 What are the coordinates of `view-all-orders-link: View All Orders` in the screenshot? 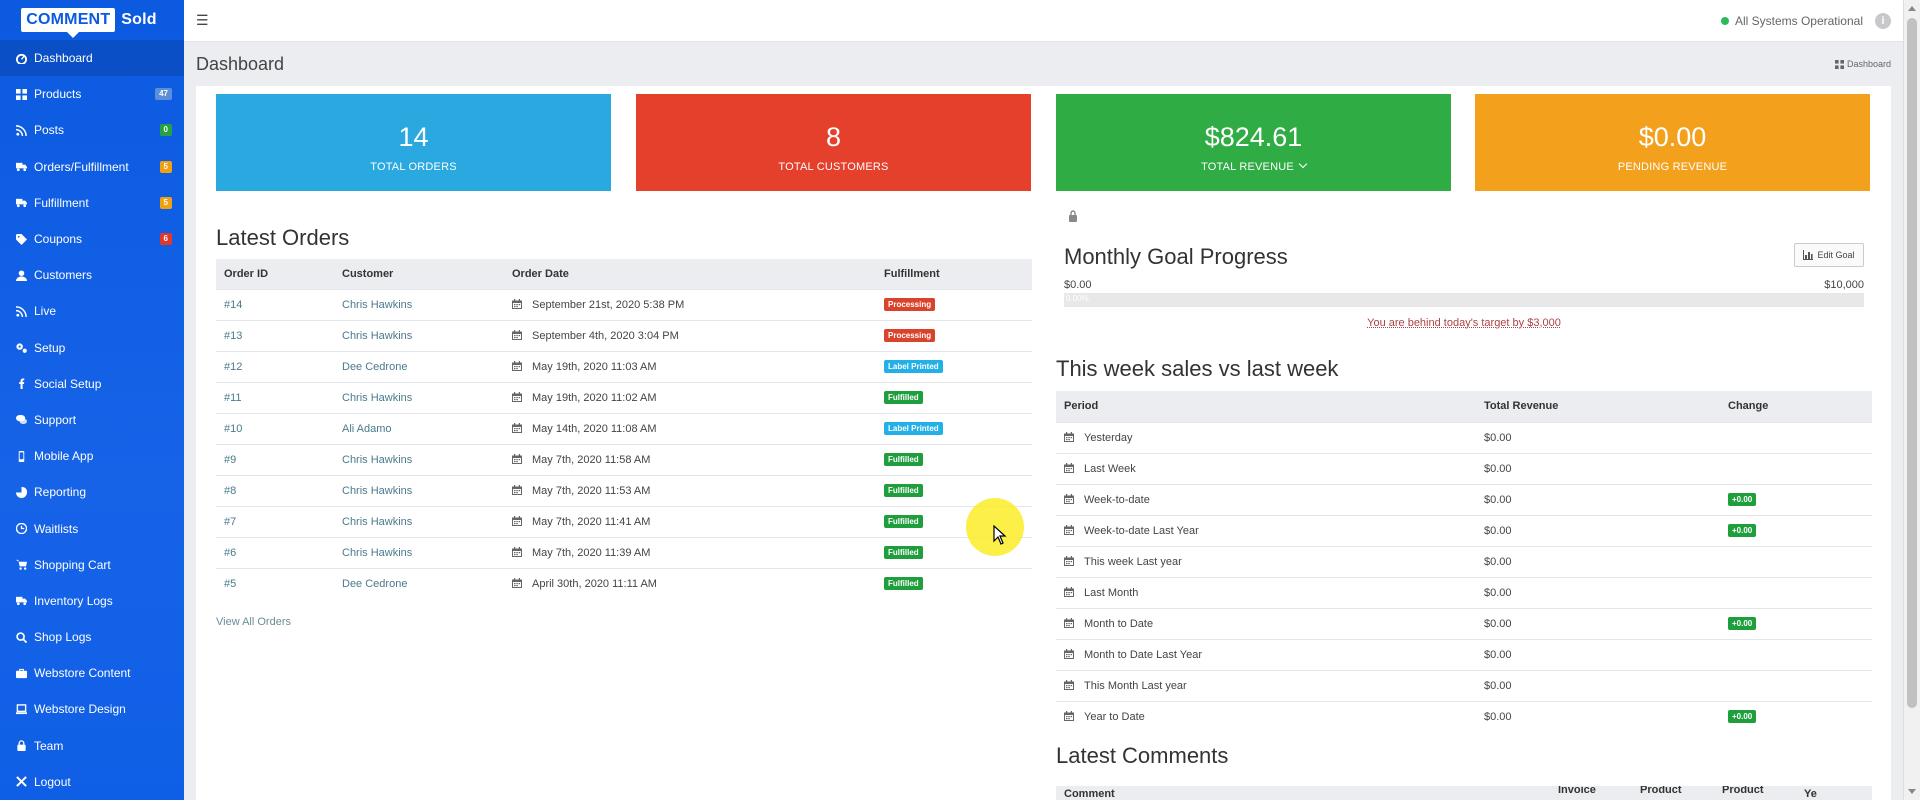 It's located at (253, 622).